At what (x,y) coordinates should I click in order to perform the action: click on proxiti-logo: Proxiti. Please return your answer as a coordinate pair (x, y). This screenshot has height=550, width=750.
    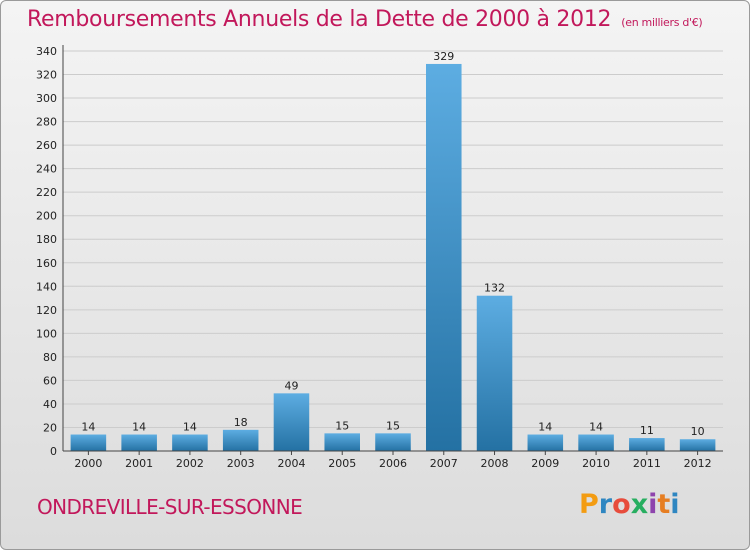
    Looking at the image, I should click on (629, 504).